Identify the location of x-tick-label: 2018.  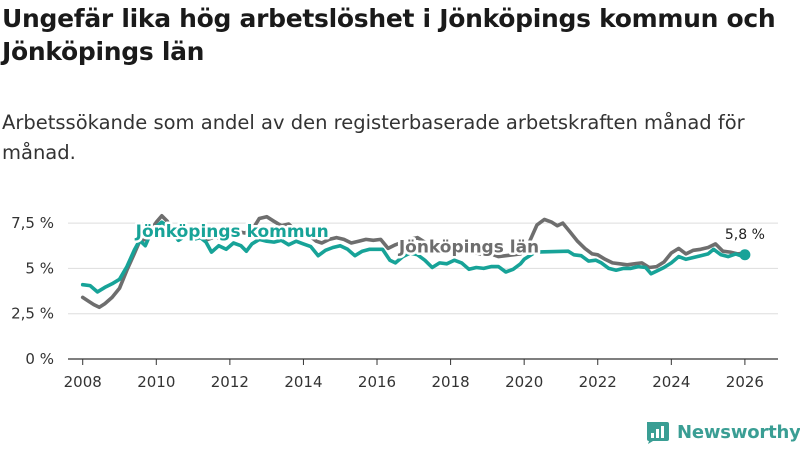
(450, 382).